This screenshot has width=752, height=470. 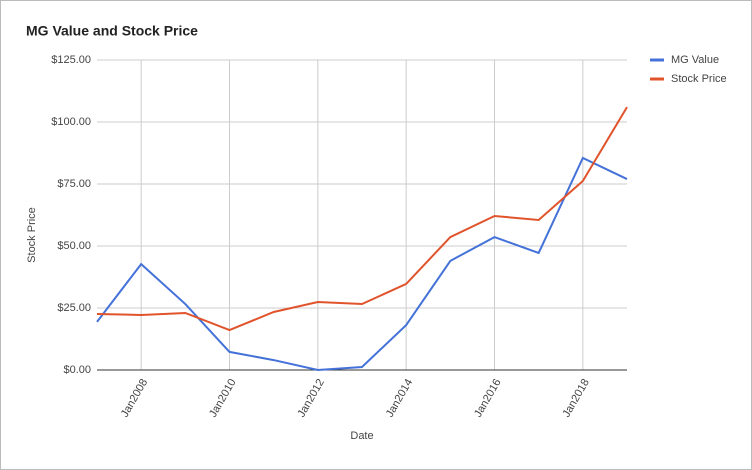 I want to click on y-tick-label: $25.00, so click(x=74, y=308).